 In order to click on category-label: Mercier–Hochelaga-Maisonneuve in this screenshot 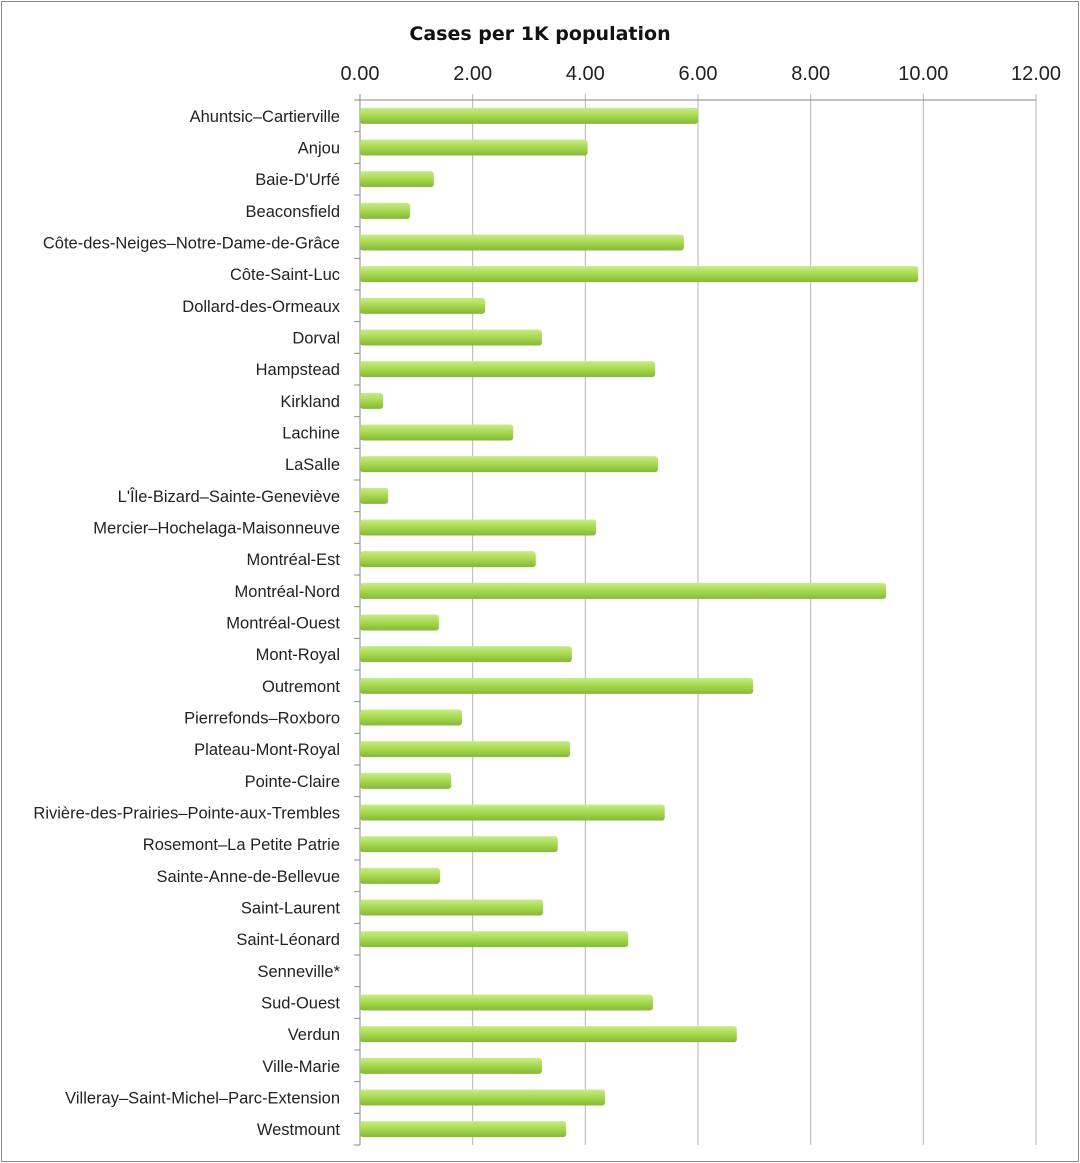, I will do `click(216, 529)`.